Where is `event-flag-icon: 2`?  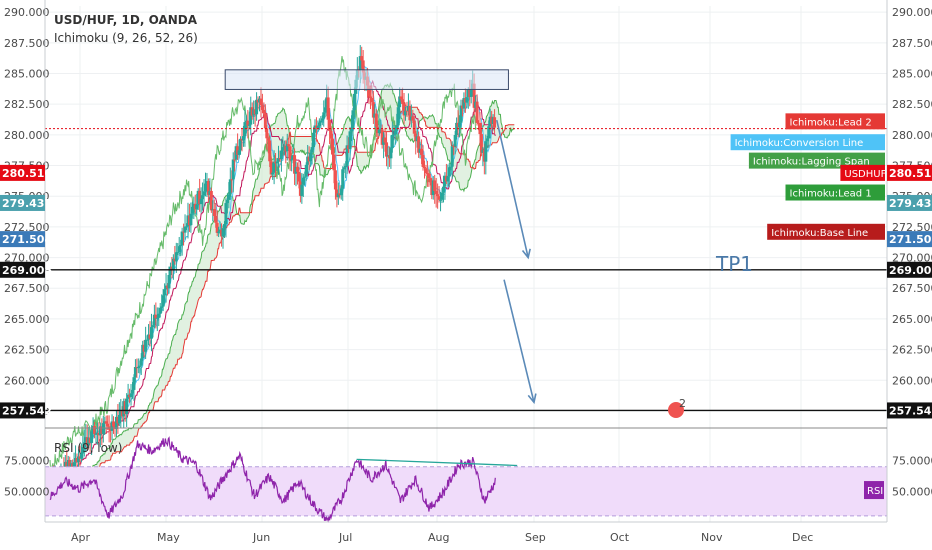 event-flag-icon: 2 is located at coordinates (677, 407).